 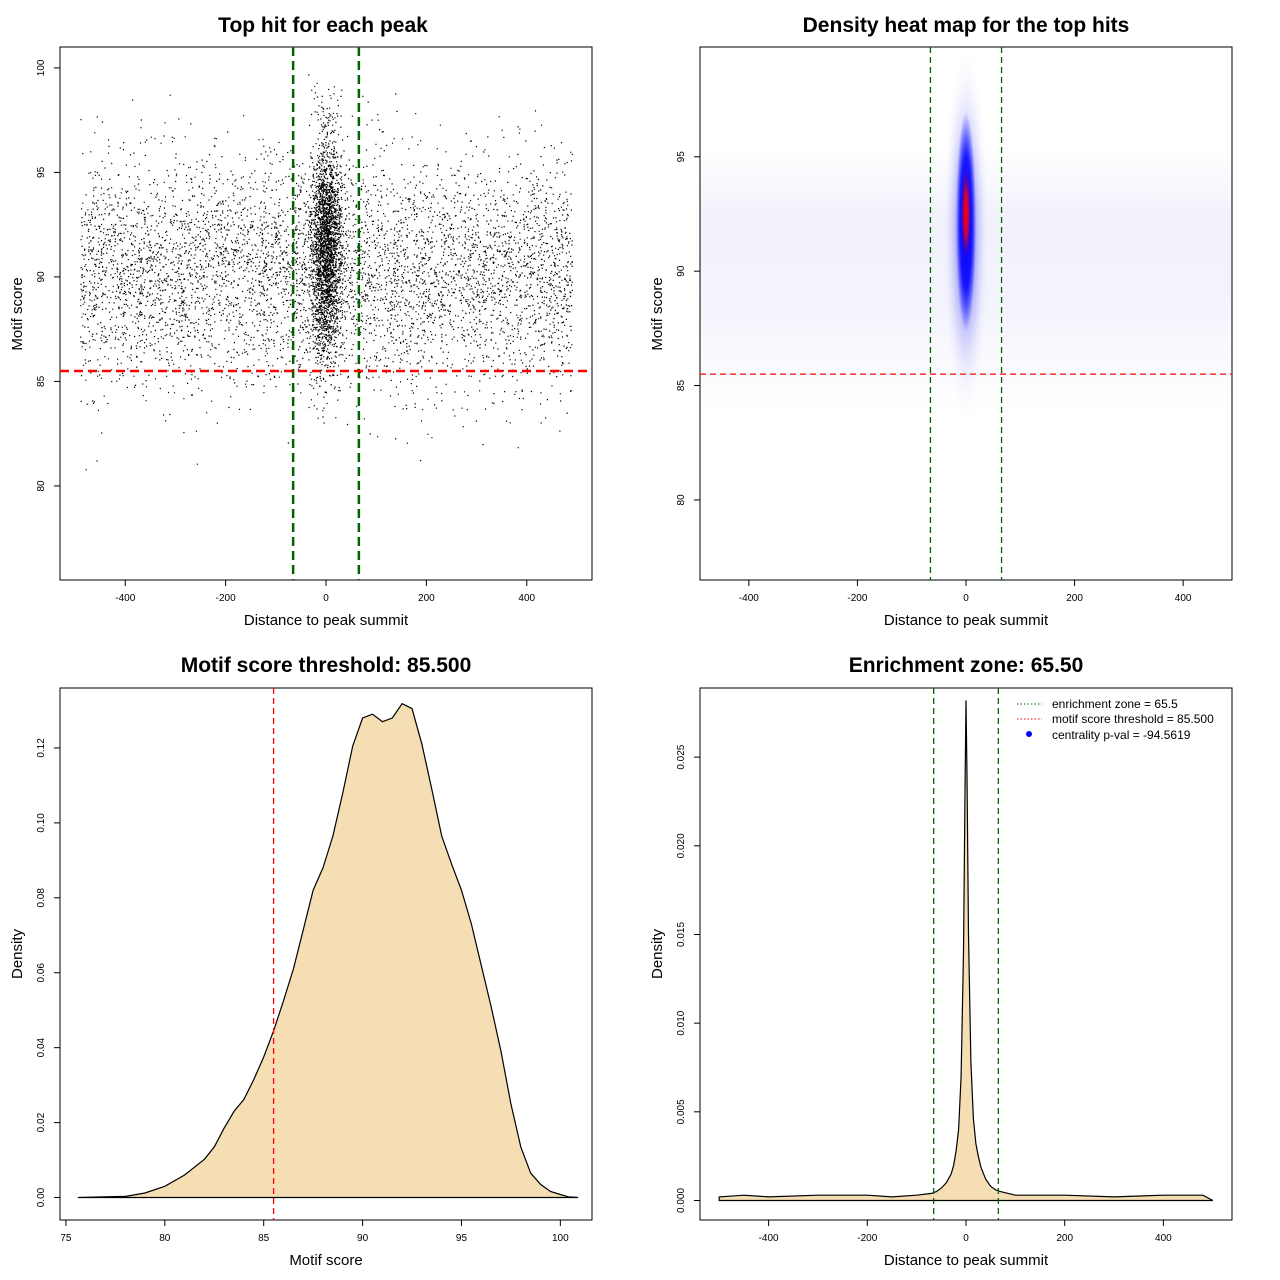 I want to click on score-density-y-axis-label: Density, so click(x=17, y=953).